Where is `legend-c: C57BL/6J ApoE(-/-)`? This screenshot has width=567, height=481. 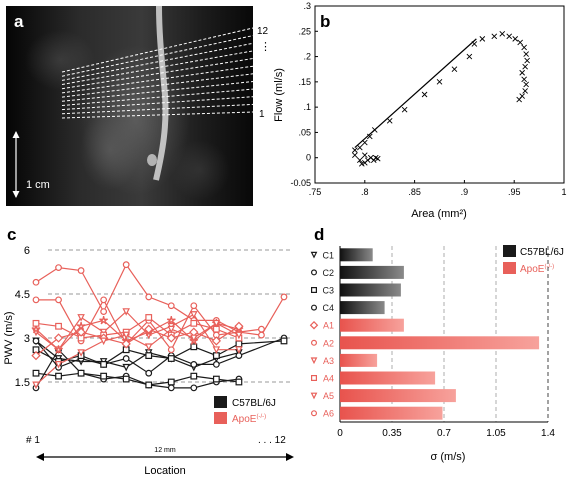
legend-c: C57BL/6J ApoE(-/-) is located at coordinates (245, 410).